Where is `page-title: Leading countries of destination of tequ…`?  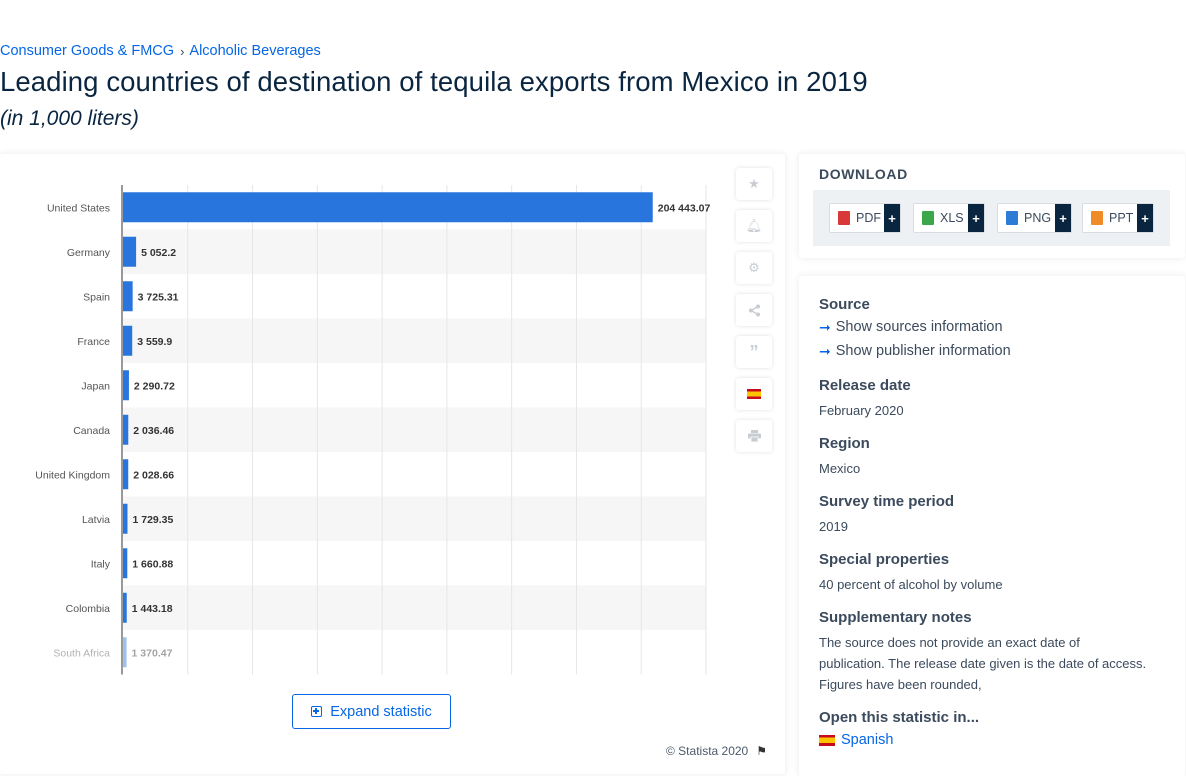 page-title: Leading countries of destination of tequ… is located at coordinates (434, 81).